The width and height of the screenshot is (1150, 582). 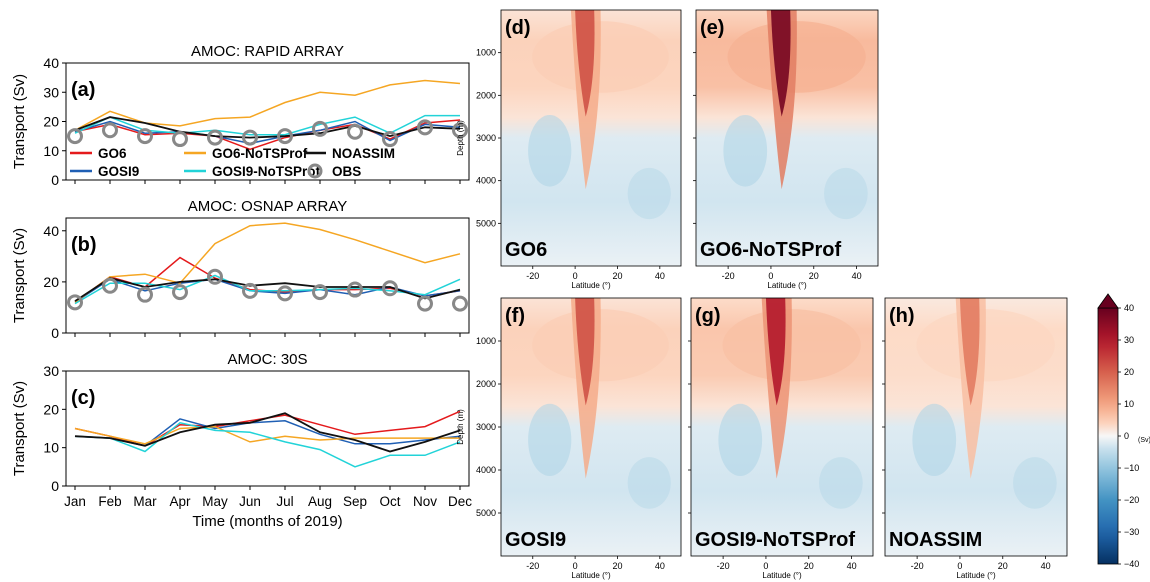 I want to click on panel-label: (h), so click(x=902, y=316).